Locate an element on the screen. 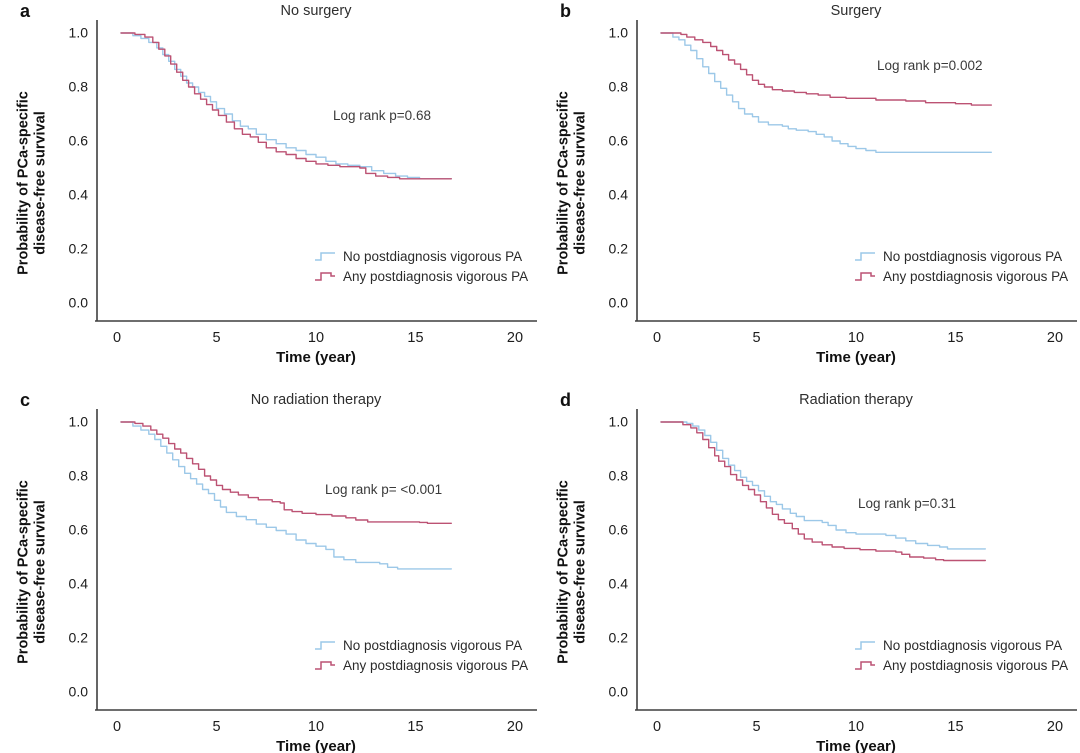 The image size is (1080, 753). panel-letter: d is located at coordinates (565, 400).